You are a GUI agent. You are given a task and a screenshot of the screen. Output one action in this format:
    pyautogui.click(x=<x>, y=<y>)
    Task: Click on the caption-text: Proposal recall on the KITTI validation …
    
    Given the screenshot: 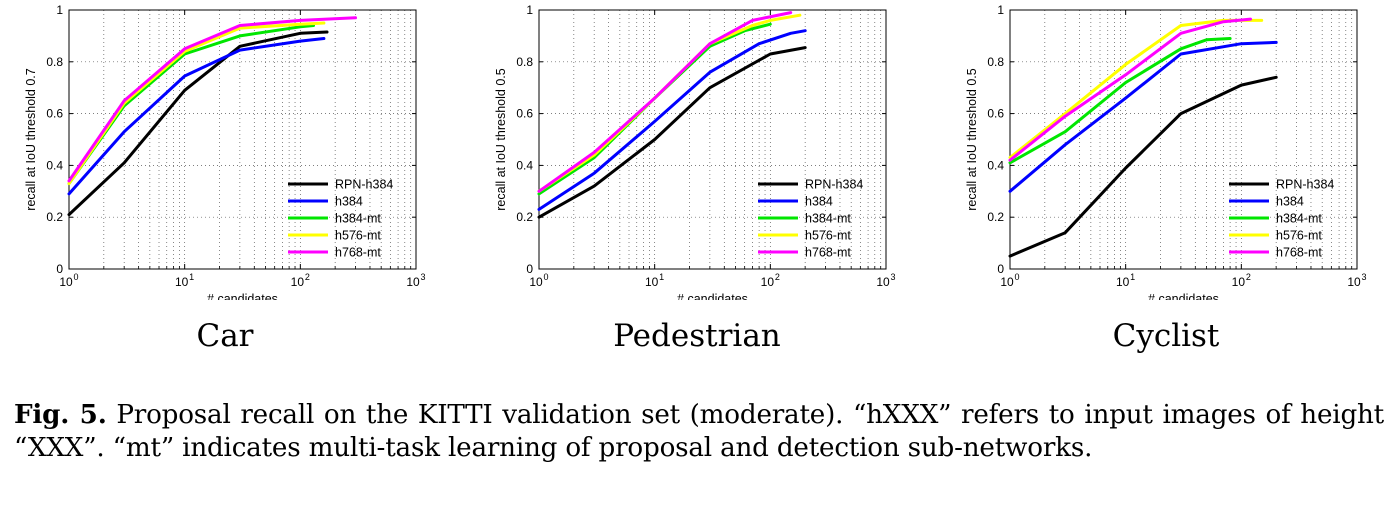 What is the action you would take?
    pyautogui.click(x=699, y=431)
    